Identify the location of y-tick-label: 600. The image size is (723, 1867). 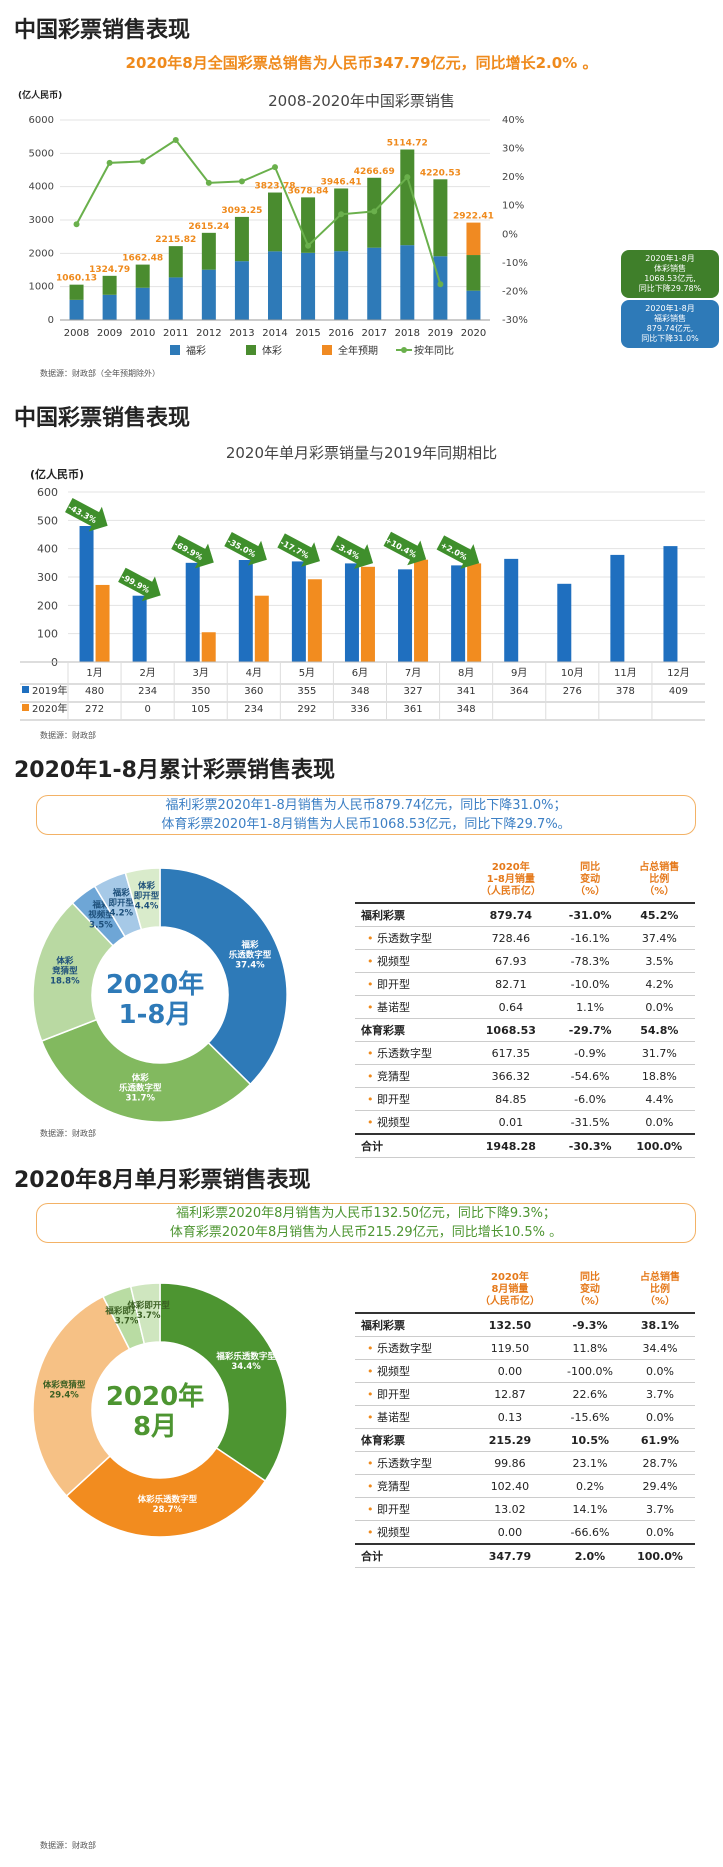
(47, 492).